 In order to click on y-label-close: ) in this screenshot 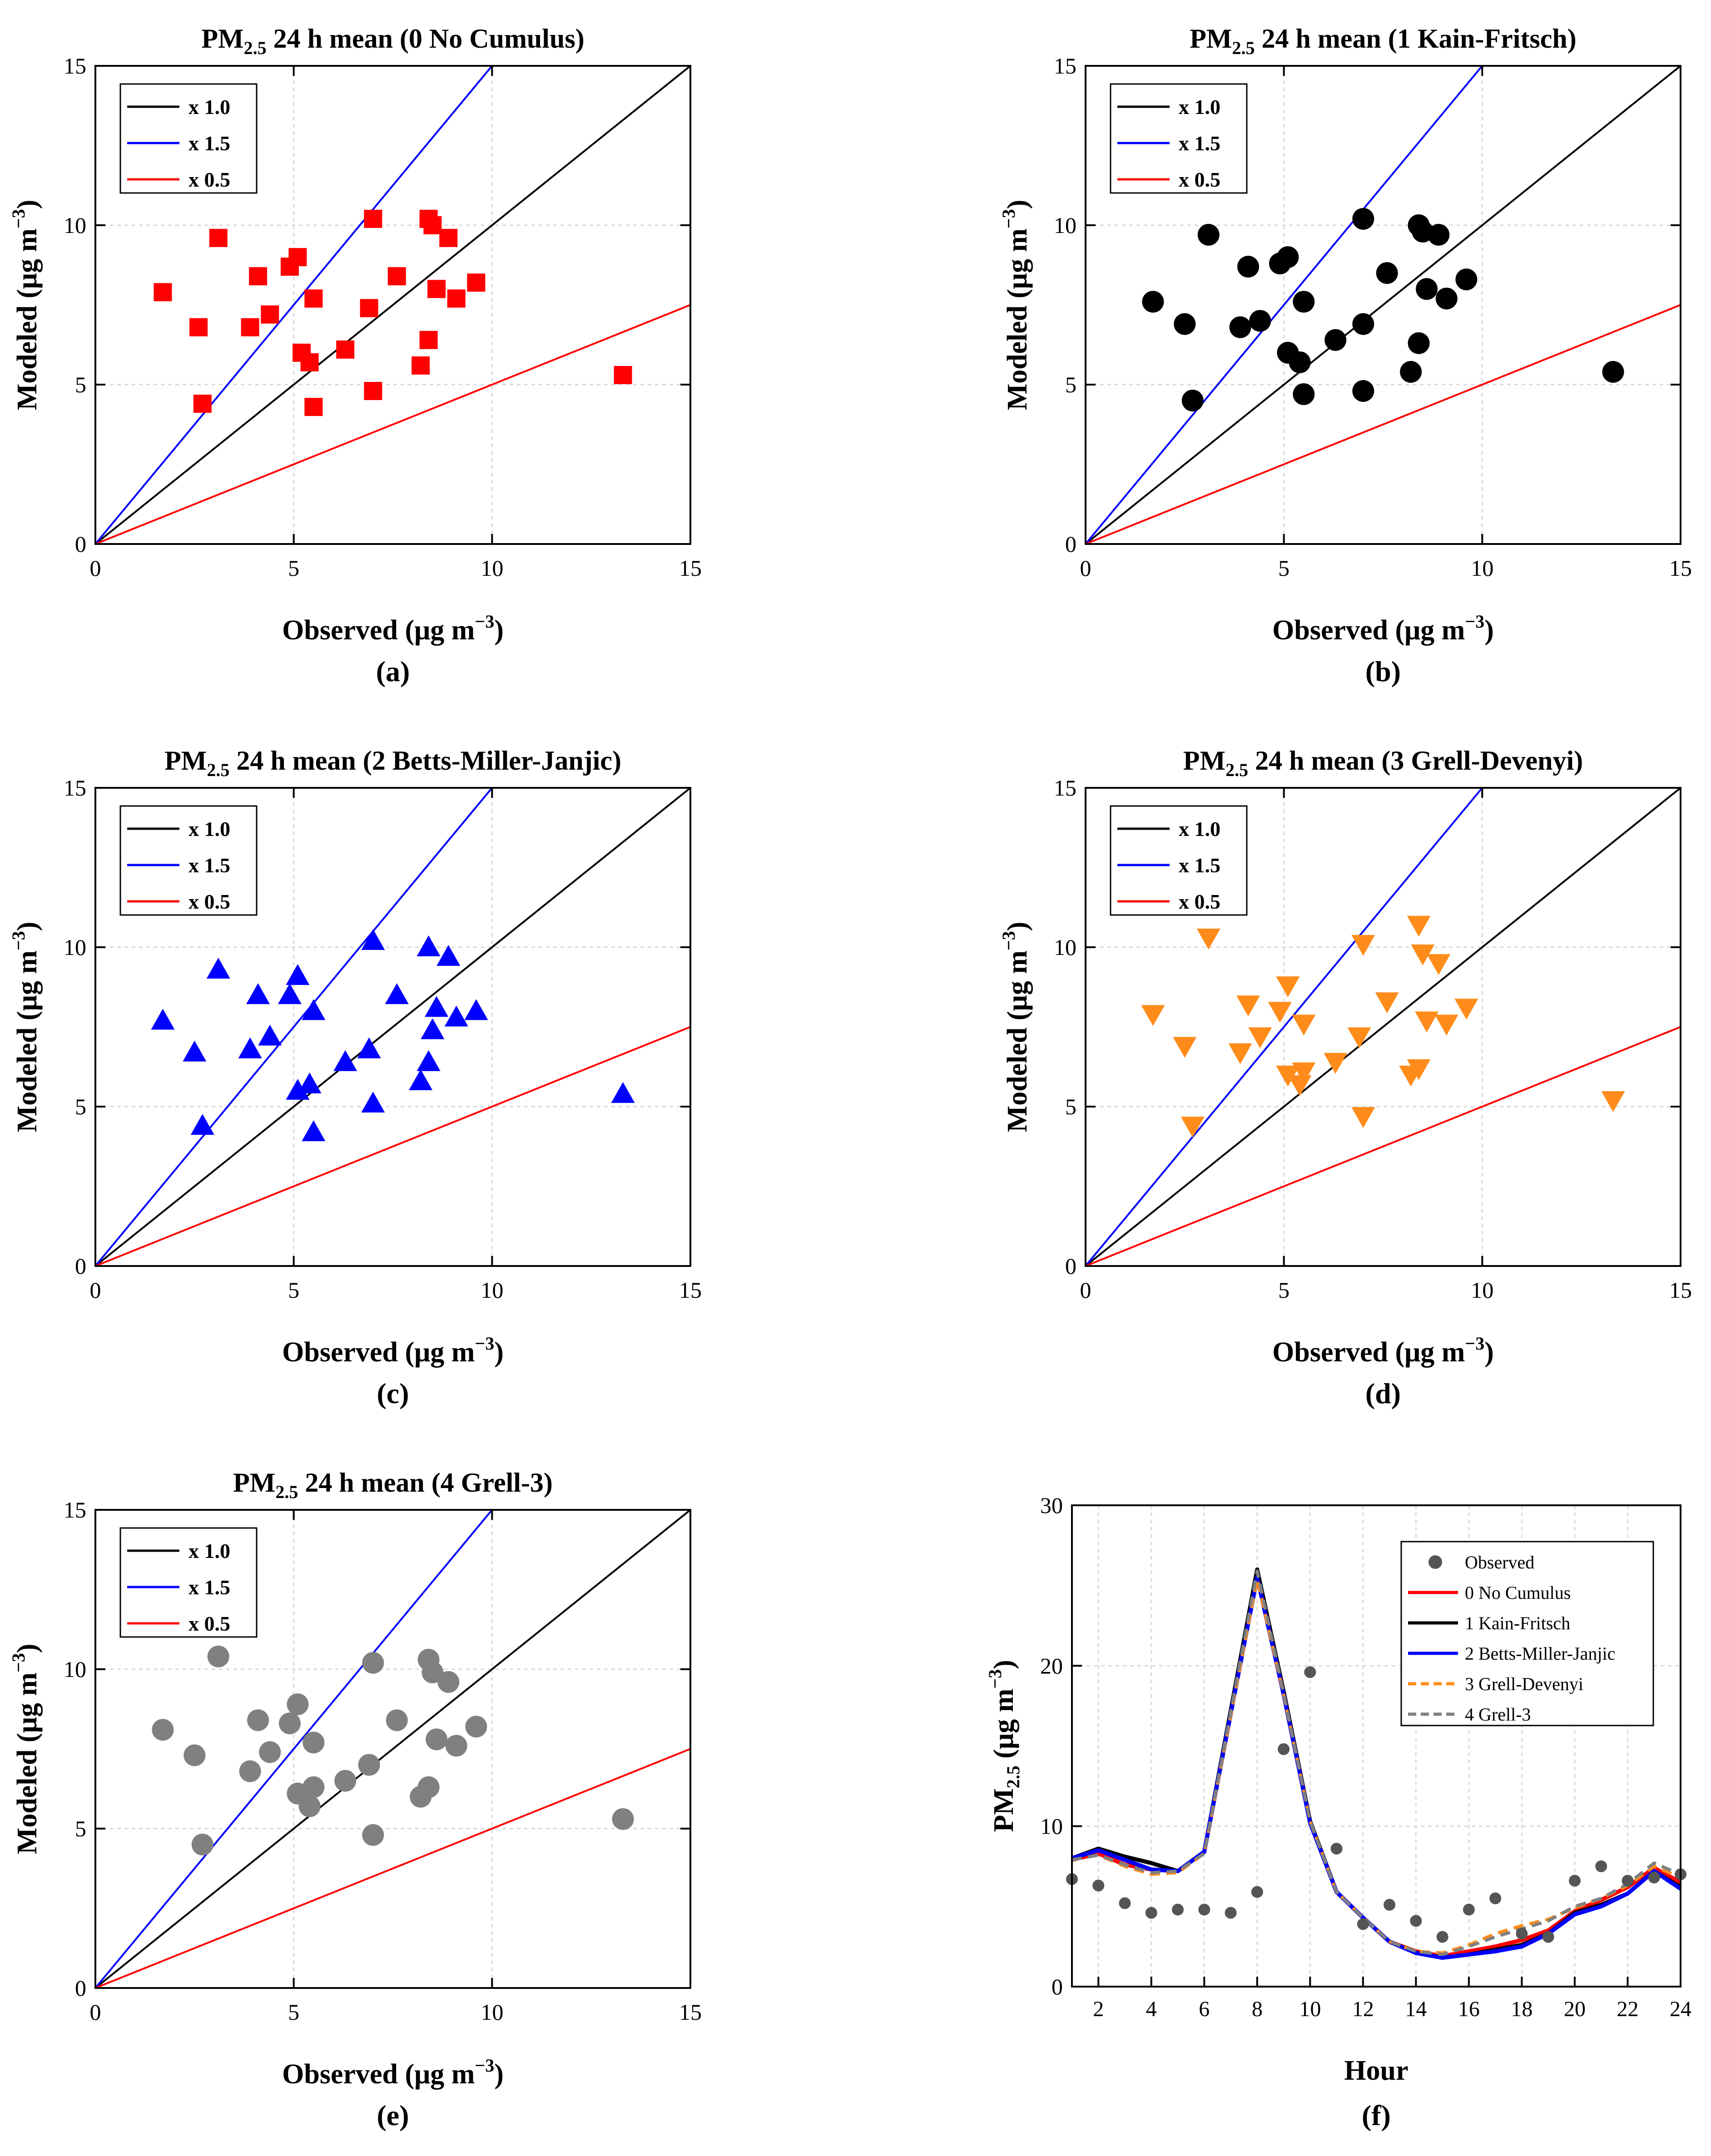, I will do `click(1017, 204)`.